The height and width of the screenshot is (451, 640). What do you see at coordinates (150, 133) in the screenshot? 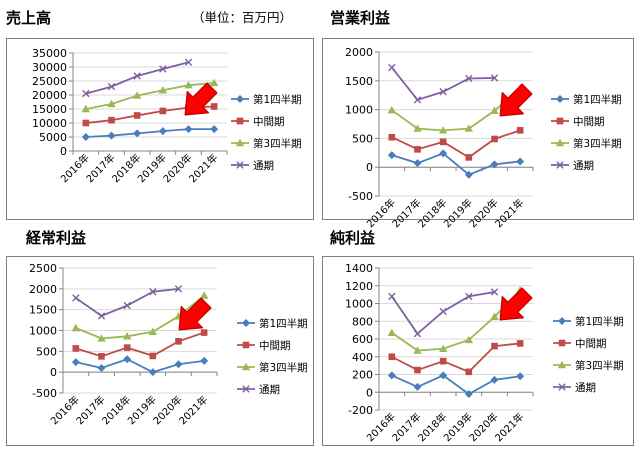
I see `series-q1-sales` at bounding box center [150, 133].